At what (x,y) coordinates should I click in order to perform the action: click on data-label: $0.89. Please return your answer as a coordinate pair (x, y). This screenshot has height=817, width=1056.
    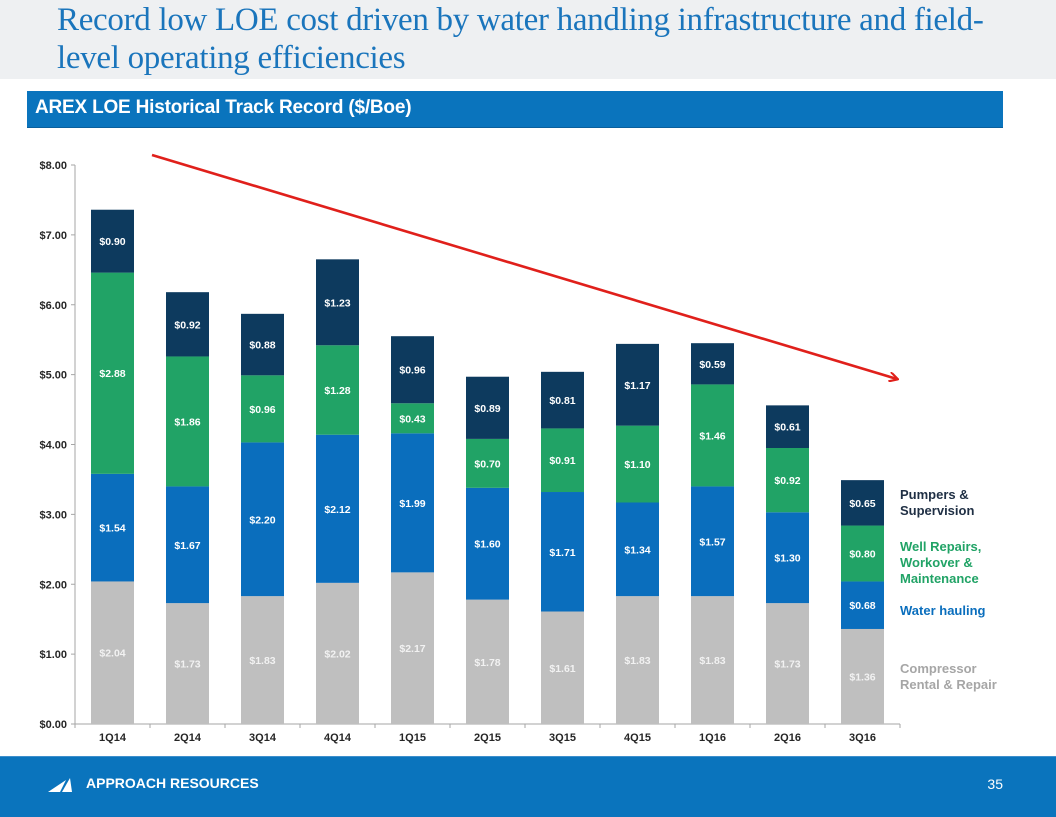
    Looking at the image, I should click on (487, 409).